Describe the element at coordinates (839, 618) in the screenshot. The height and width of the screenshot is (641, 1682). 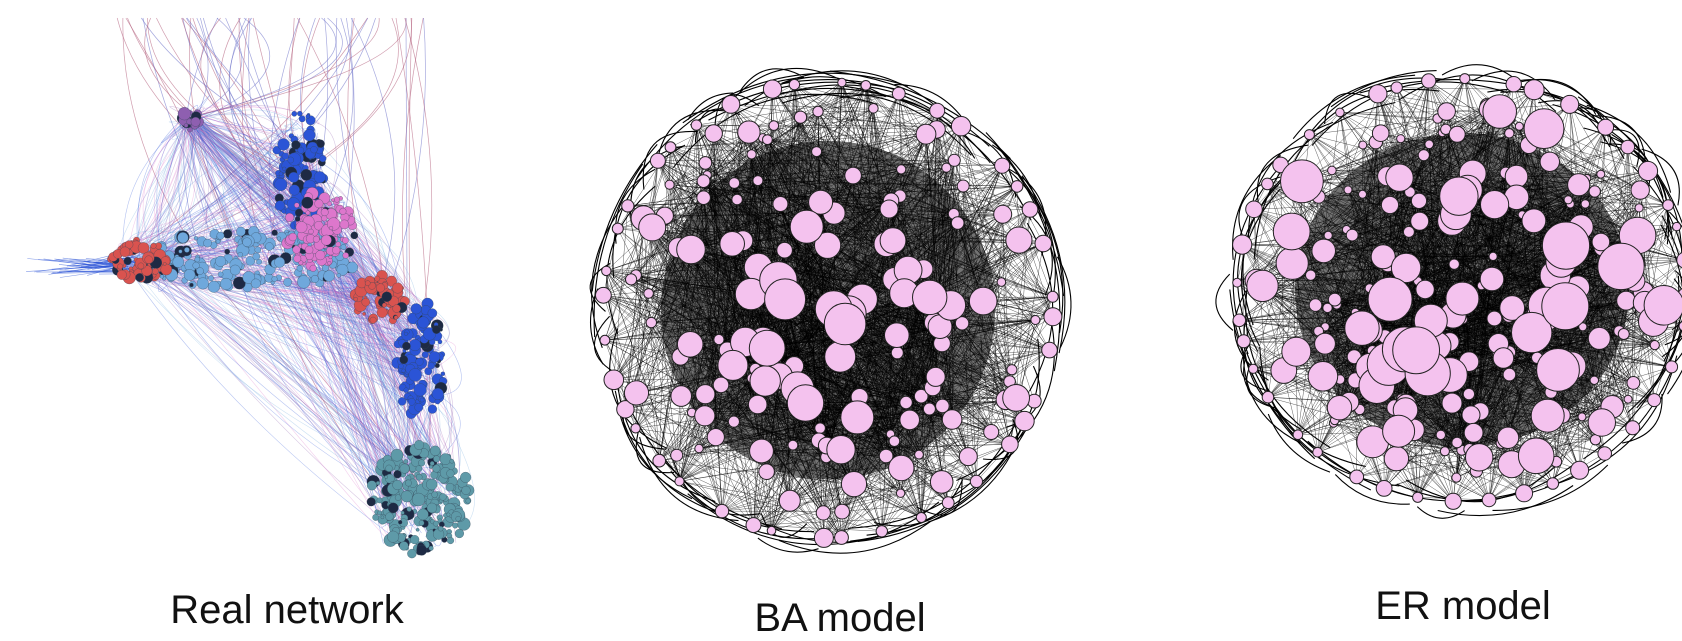
I see `ba-model-label: BA model` at that location.